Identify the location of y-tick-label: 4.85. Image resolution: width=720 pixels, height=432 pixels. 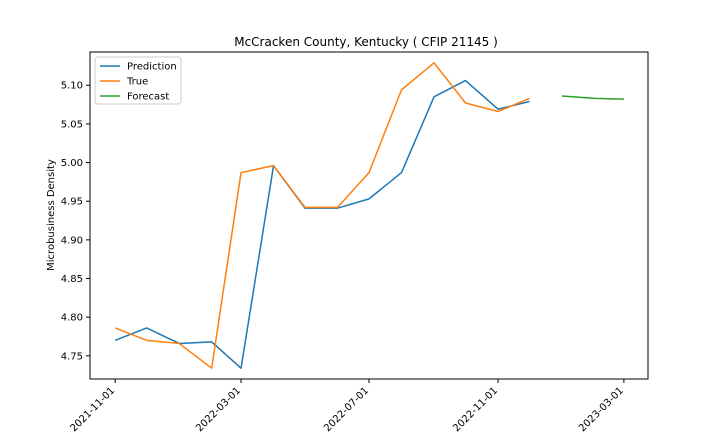
(72, 279).